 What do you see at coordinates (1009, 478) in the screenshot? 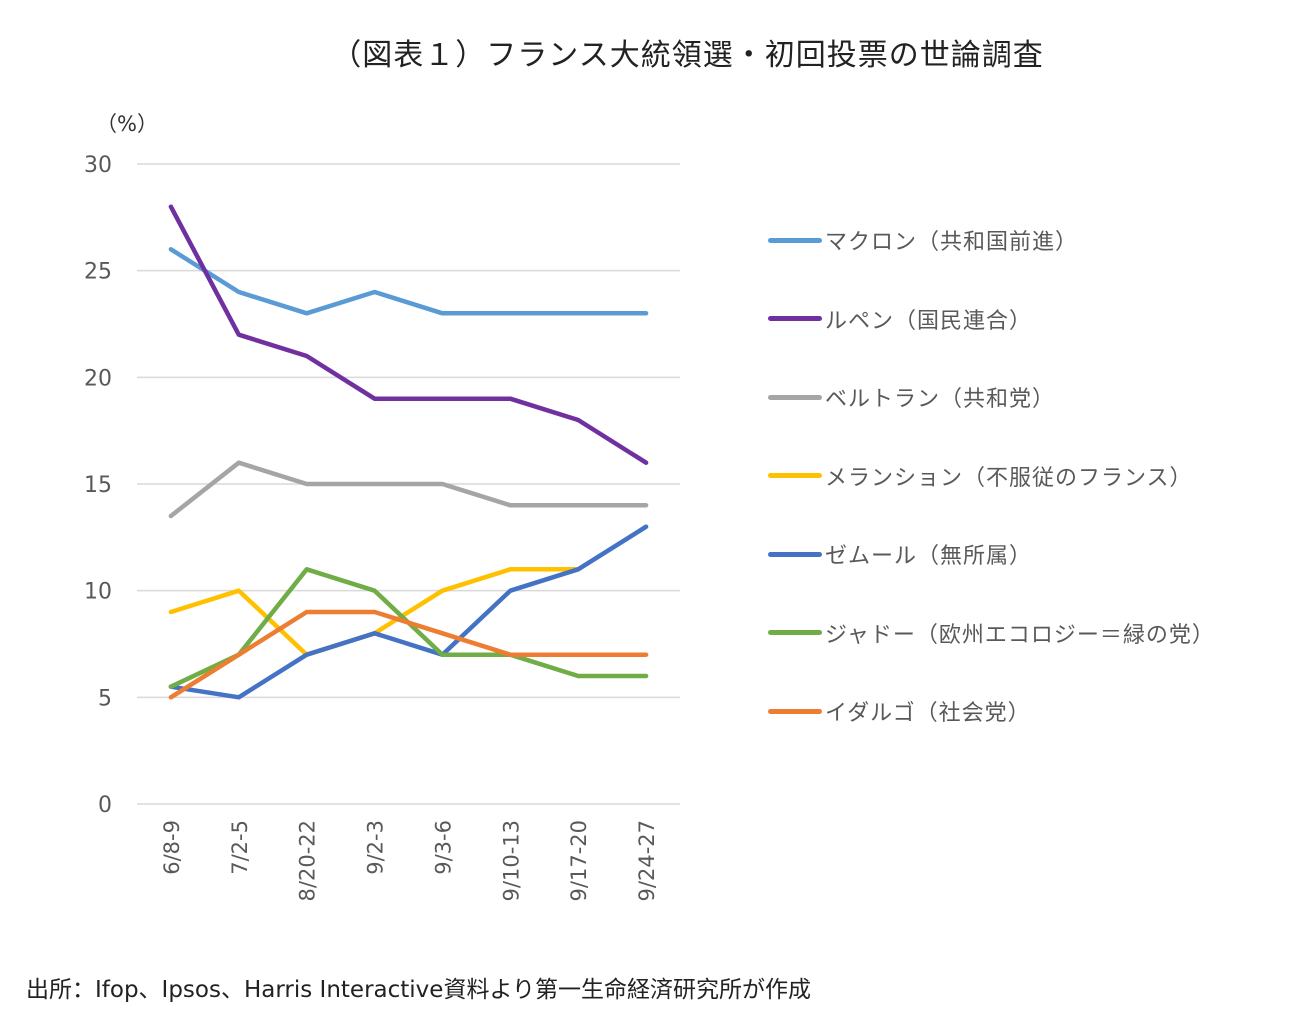
I see `legend-label: メランション（不服従のフランス）` at bounding box center [1009, 478].